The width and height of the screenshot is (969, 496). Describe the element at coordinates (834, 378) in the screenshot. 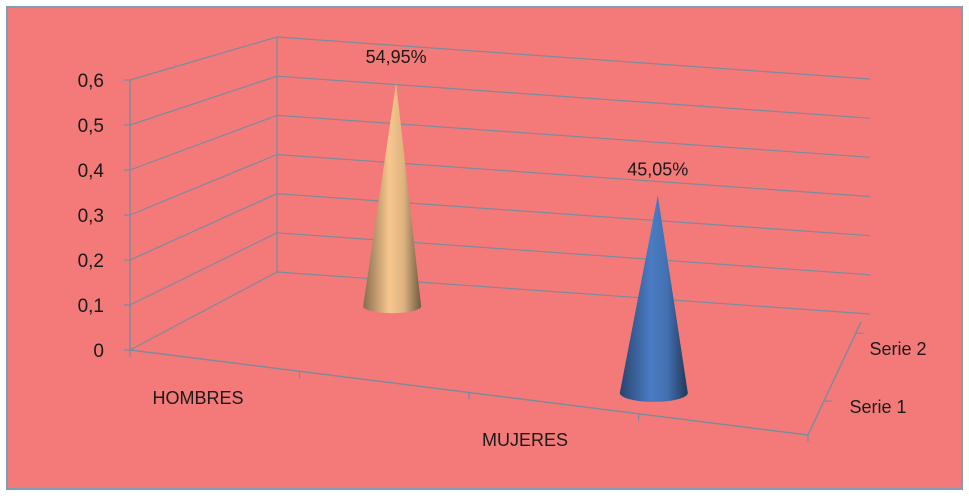

I see `depth-axis-line` at that location.